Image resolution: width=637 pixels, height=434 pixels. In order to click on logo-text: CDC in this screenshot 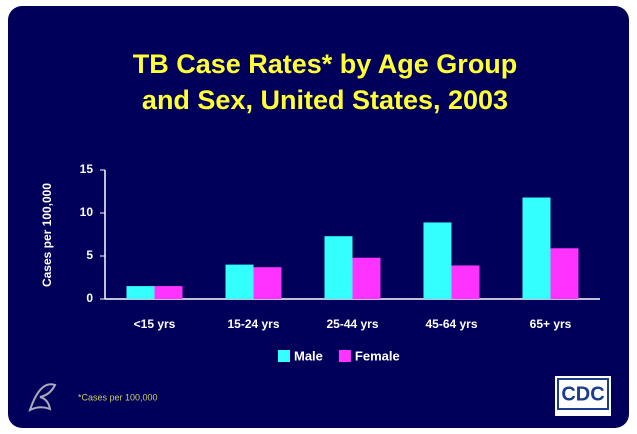, I will do `click(582, 394)`.